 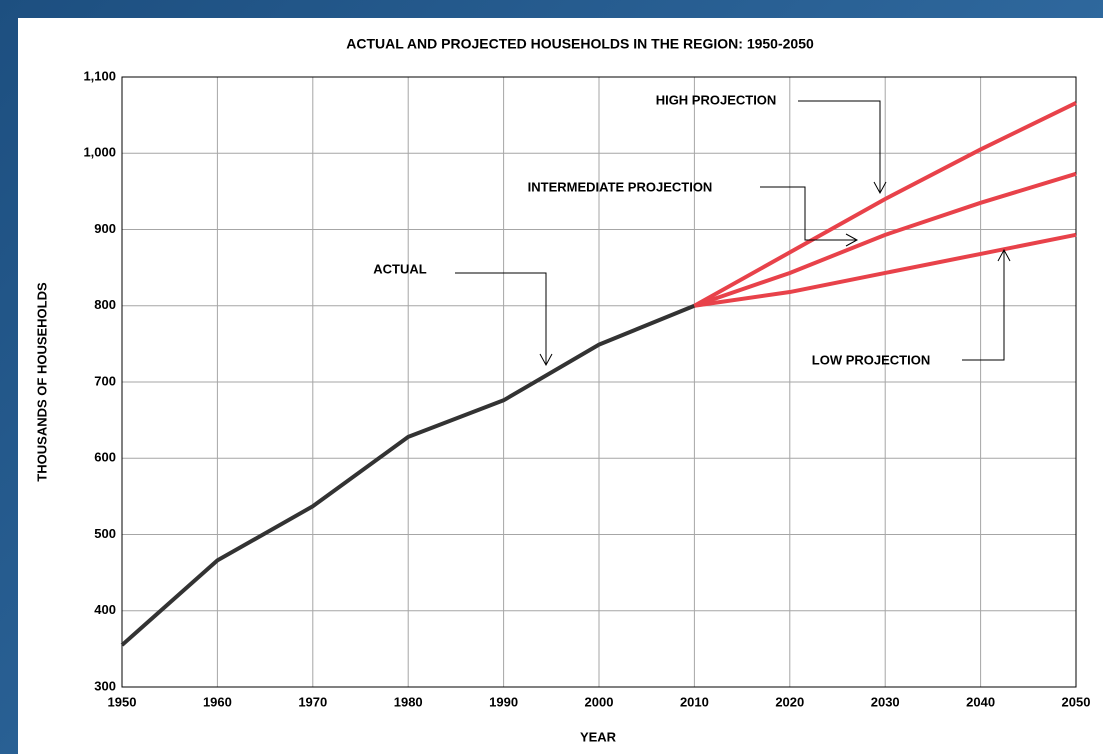 What do you see at coordinates (885, 701) in the screenshot?
I see `x-tick-label: 2030` at bounding box center [885, 701].